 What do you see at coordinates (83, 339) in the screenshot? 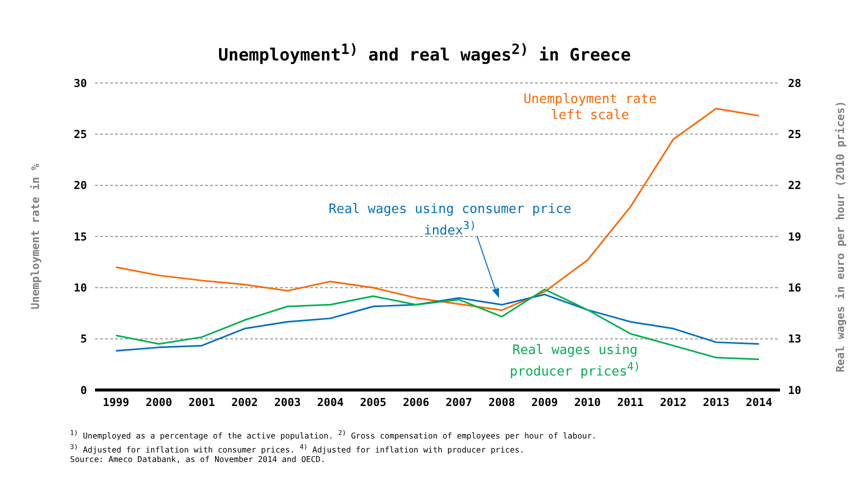
I see `y-tick-label: 5` at bounding box center [83, 339].